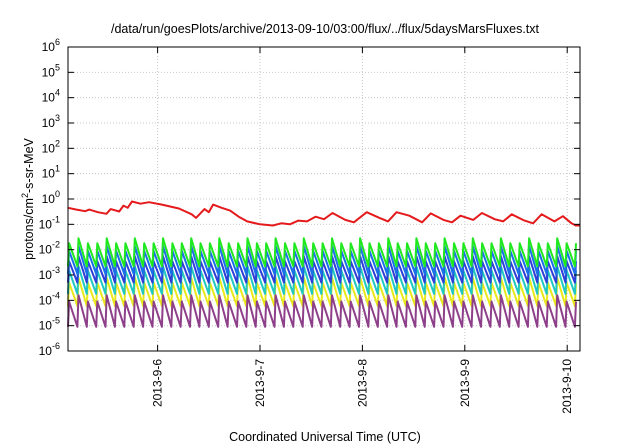 The width and height of the screenshot is (640, 448). I want to click on y-tick-label-exp: -5, so click(56, 321).